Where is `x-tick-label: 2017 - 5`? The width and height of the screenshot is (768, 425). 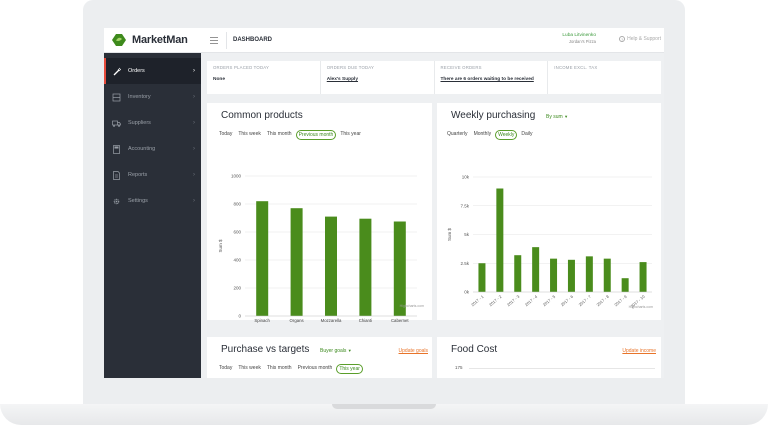 x-tick-label: 2017 - 5 is located at coordinates (549, 300).